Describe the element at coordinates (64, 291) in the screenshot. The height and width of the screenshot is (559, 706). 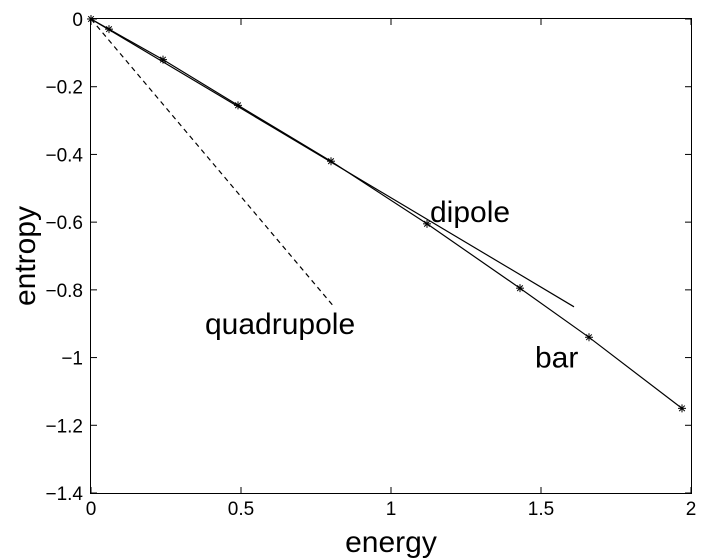
I see `y-tick-label: −0.8` at that location.